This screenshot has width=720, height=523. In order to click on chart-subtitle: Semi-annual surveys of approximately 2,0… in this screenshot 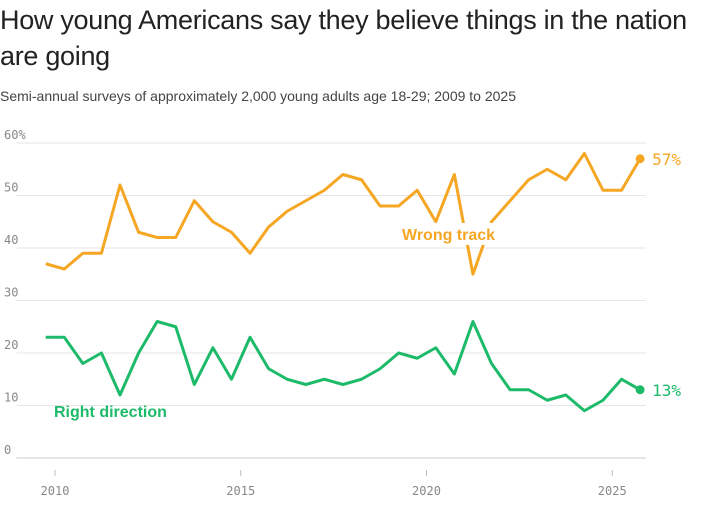, I will do `click(258, 96)`.